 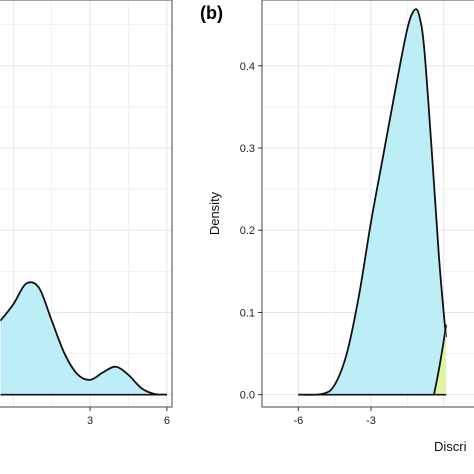 I want to click on panel-b-x-axis-title: Discri, so click(x=450, y=446).